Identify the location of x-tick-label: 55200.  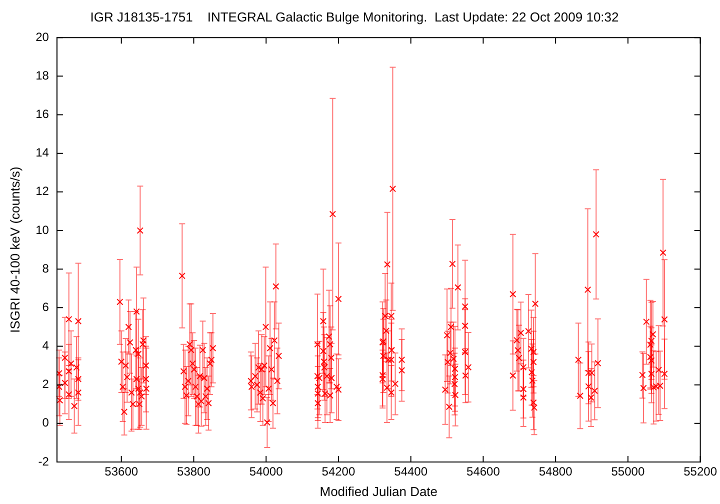
(701, 471).